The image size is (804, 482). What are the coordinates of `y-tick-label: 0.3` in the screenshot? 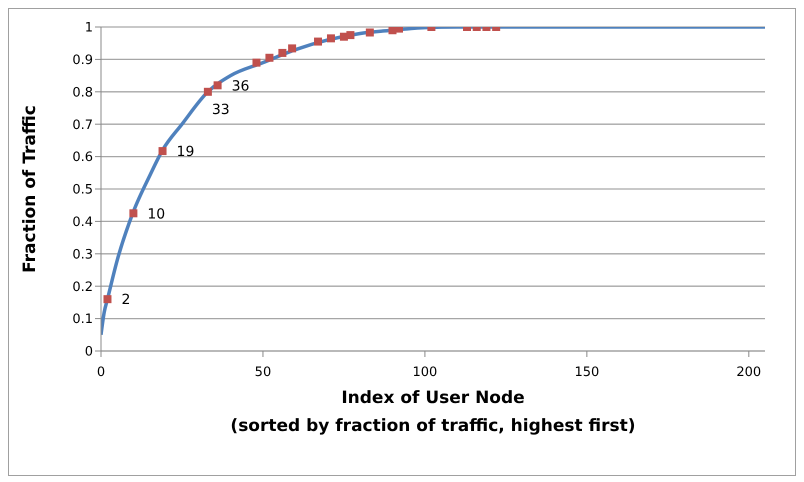 It's located at (82, 254).